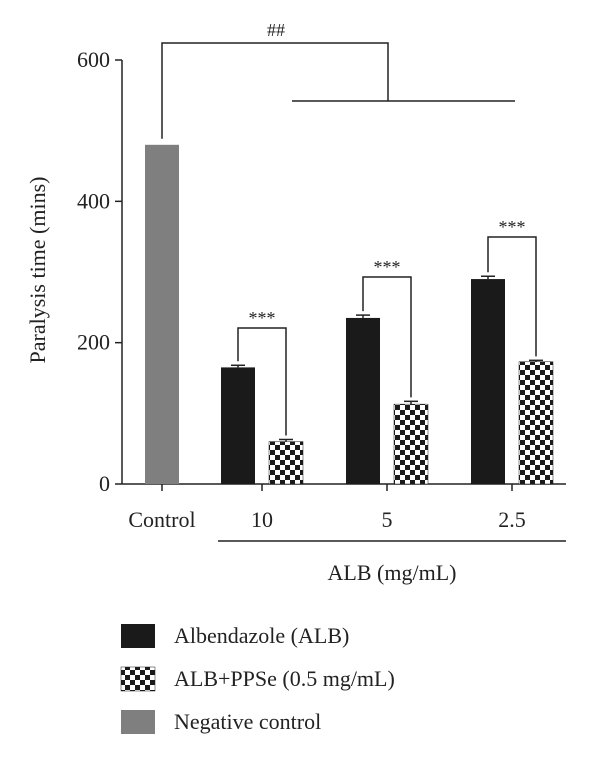 The image size is (600, 759). What do you see at coordinates (284, 678) in the screenshot?
I see `legend-label: ALB+PPSe (0.5 mg/mL)` at bounding box center [284, 678].